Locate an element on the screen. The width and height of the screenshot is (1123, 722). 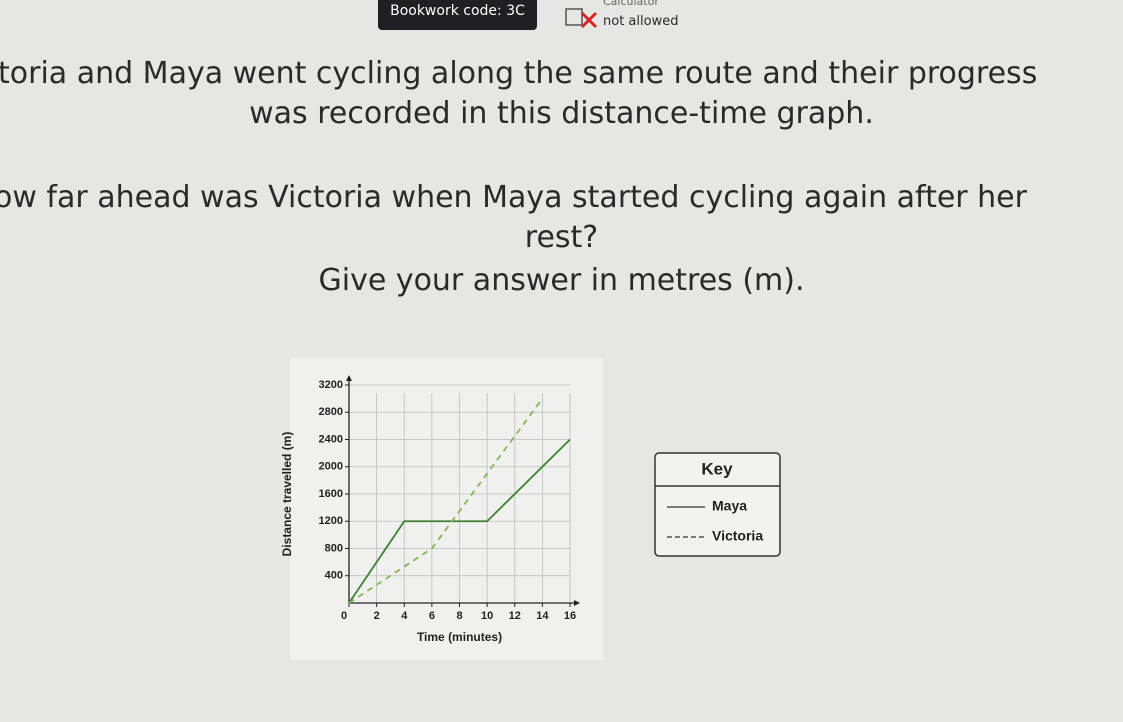
legend-label: Victoria is located at coordinates (737, 536).